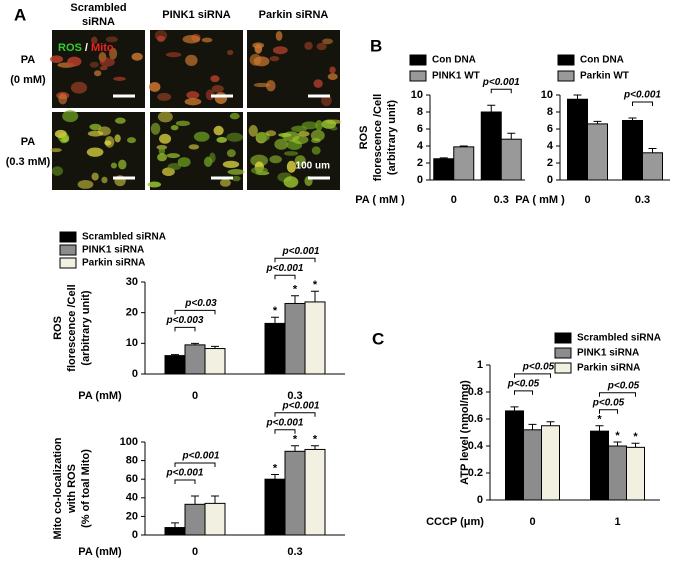  What do you see at coordinates (86, 488) in the screenshot?
I see `y-axis-label: (% of toal Mito)` at bounding box center [86, 488].